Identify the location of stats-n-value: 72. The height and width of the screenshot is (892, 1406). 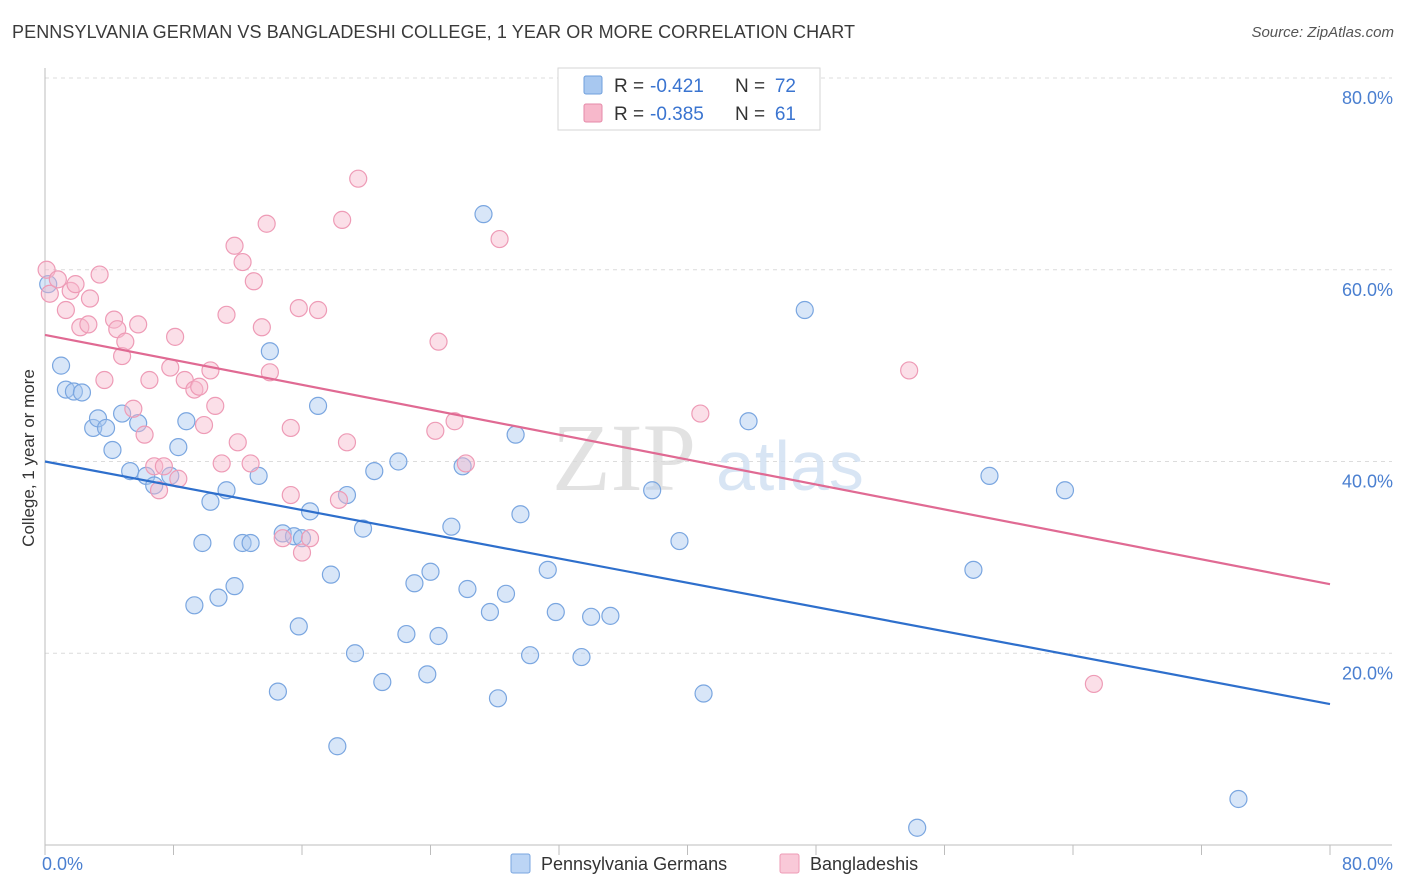
(785, 86).